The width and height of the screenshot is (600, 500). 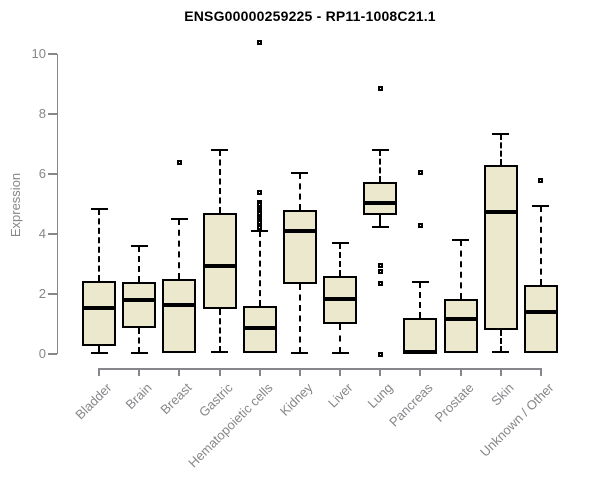 I want to click on y-tick-label: 6, so click(x=42, y=173).